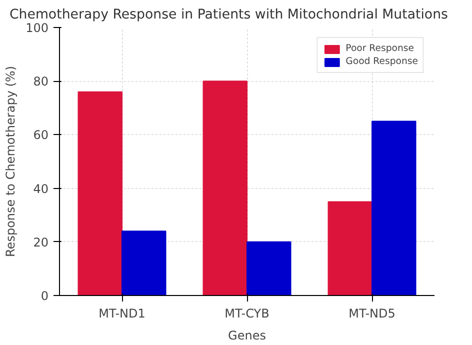  I want to click on y-tick-label: 60, so click(41, 135).